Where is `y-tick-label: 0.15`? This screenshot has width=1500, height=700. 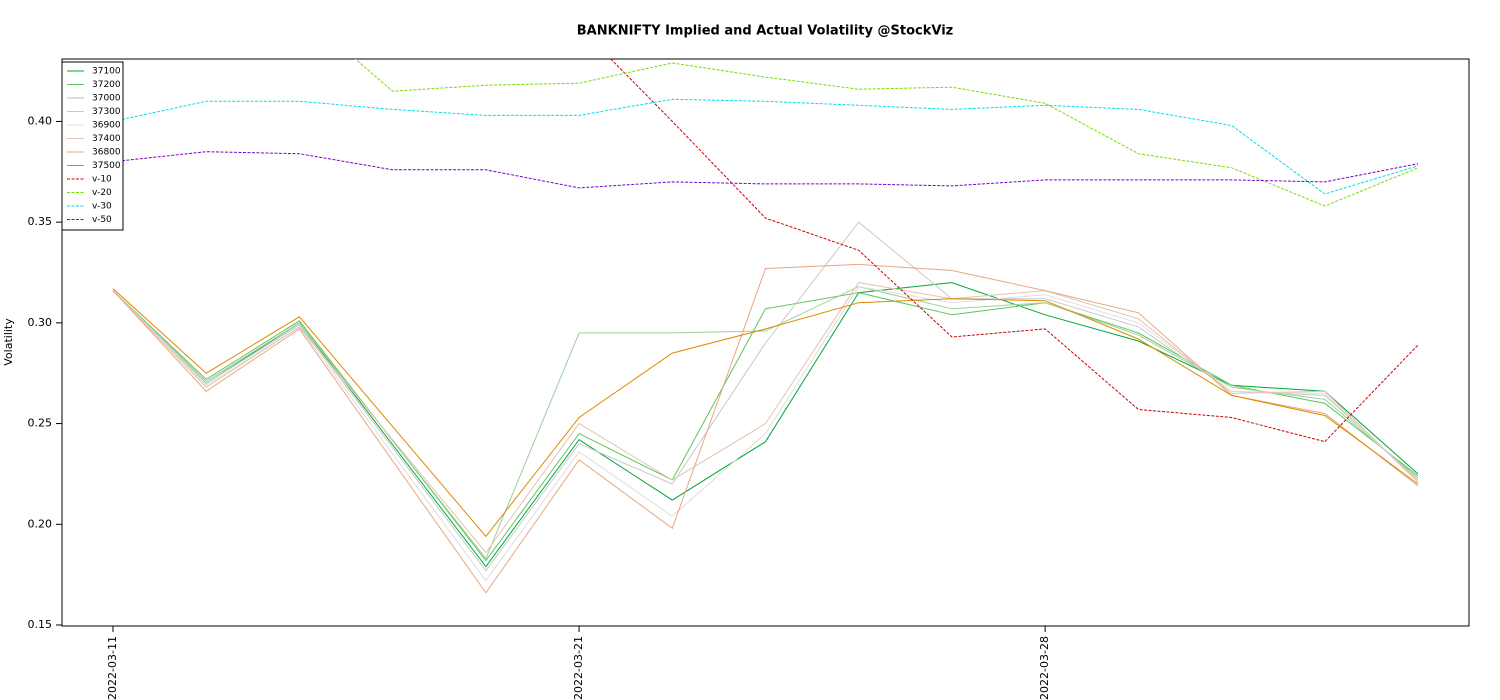 y-tick-label: 0.15 is located at coordinates (40, 624).